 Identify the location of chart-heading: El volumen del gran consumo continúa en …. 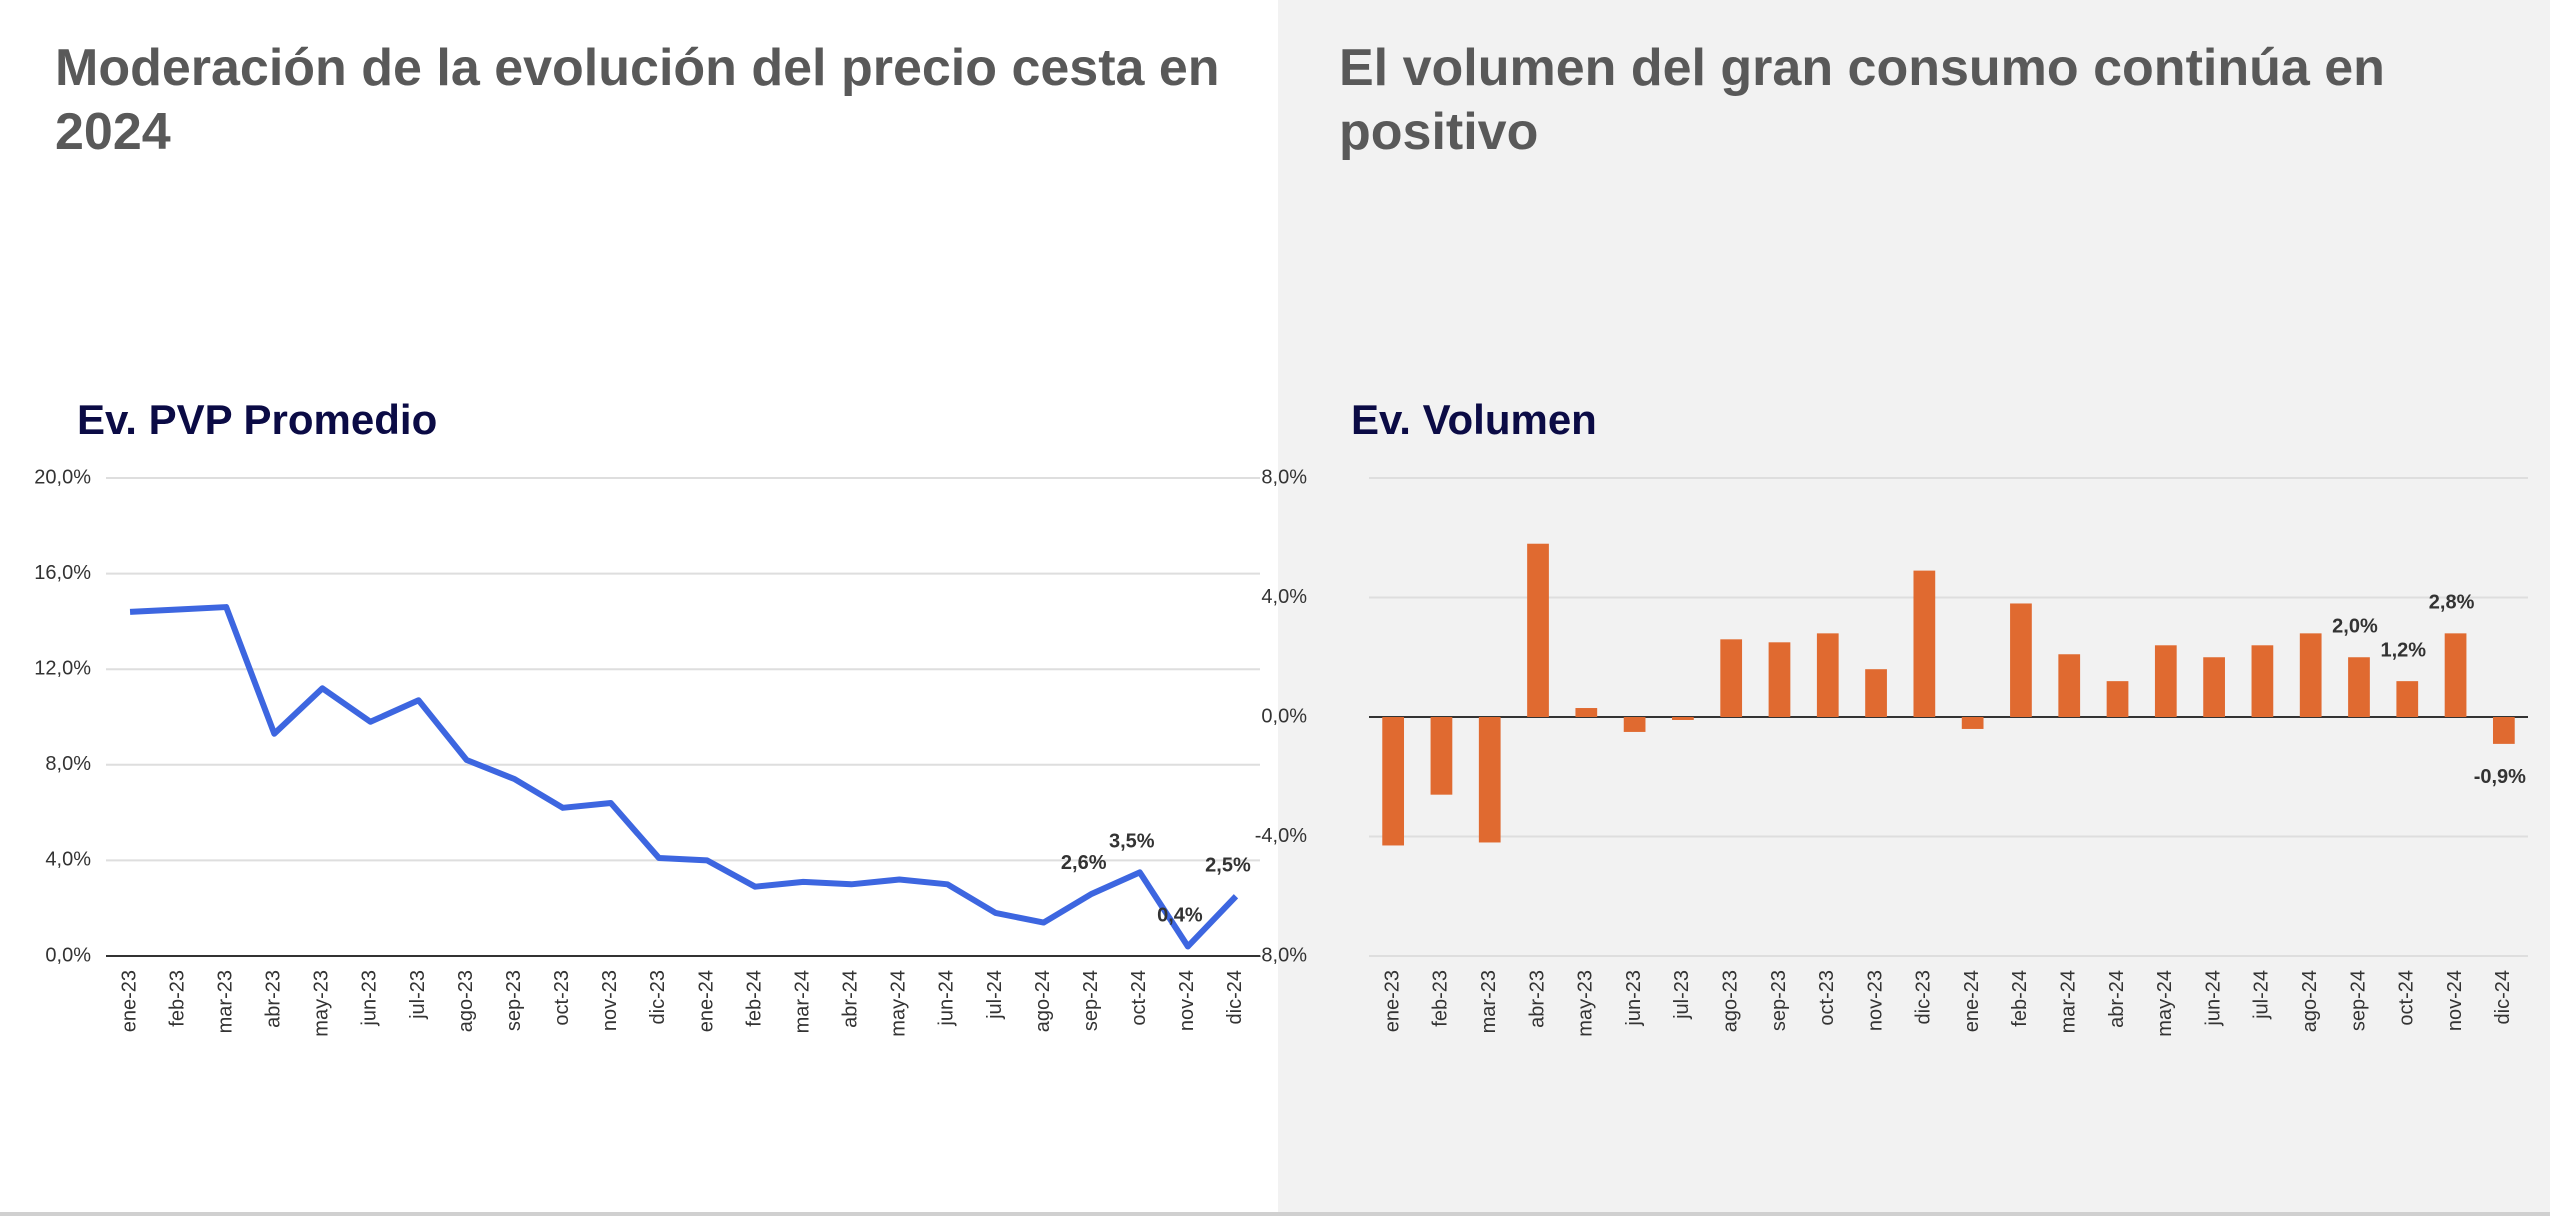
(1862, 100).